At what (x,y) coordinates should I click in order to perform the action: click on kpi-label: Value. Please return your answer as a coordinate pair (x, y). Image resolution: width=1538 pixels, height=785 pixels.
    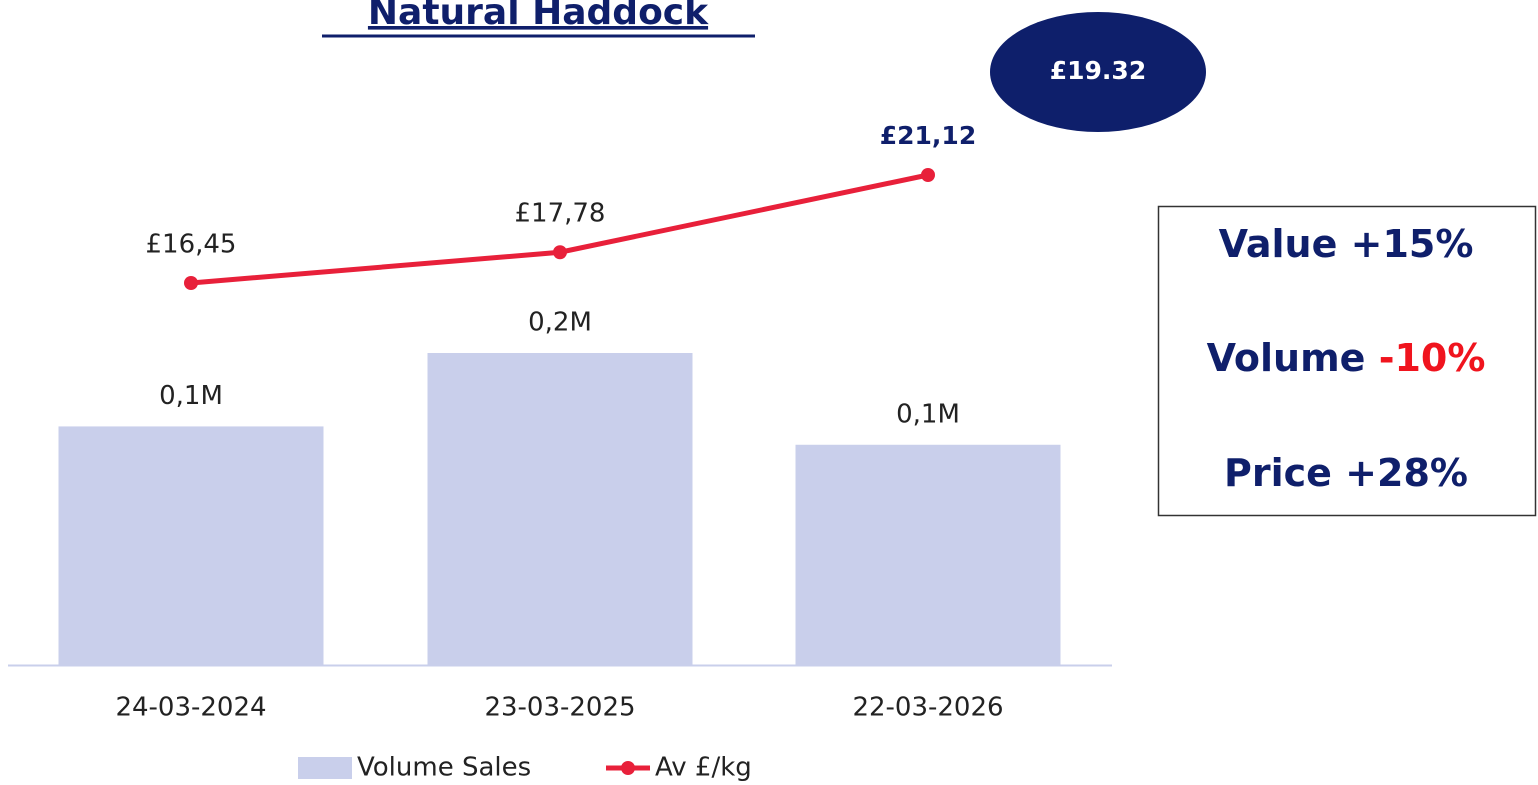
    Looking at the image, I should click on (1278, 244).